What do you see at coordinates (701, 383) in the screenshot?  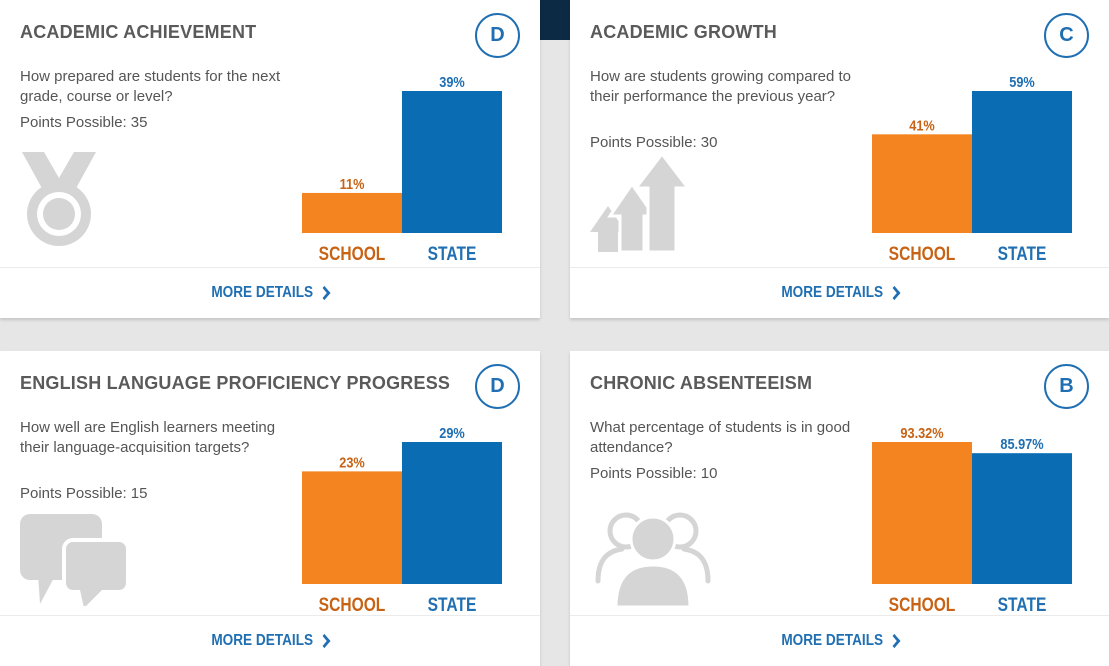 I see `card-title: CHRONIC ABSENTEEISM` at bounding box center [701, 383].